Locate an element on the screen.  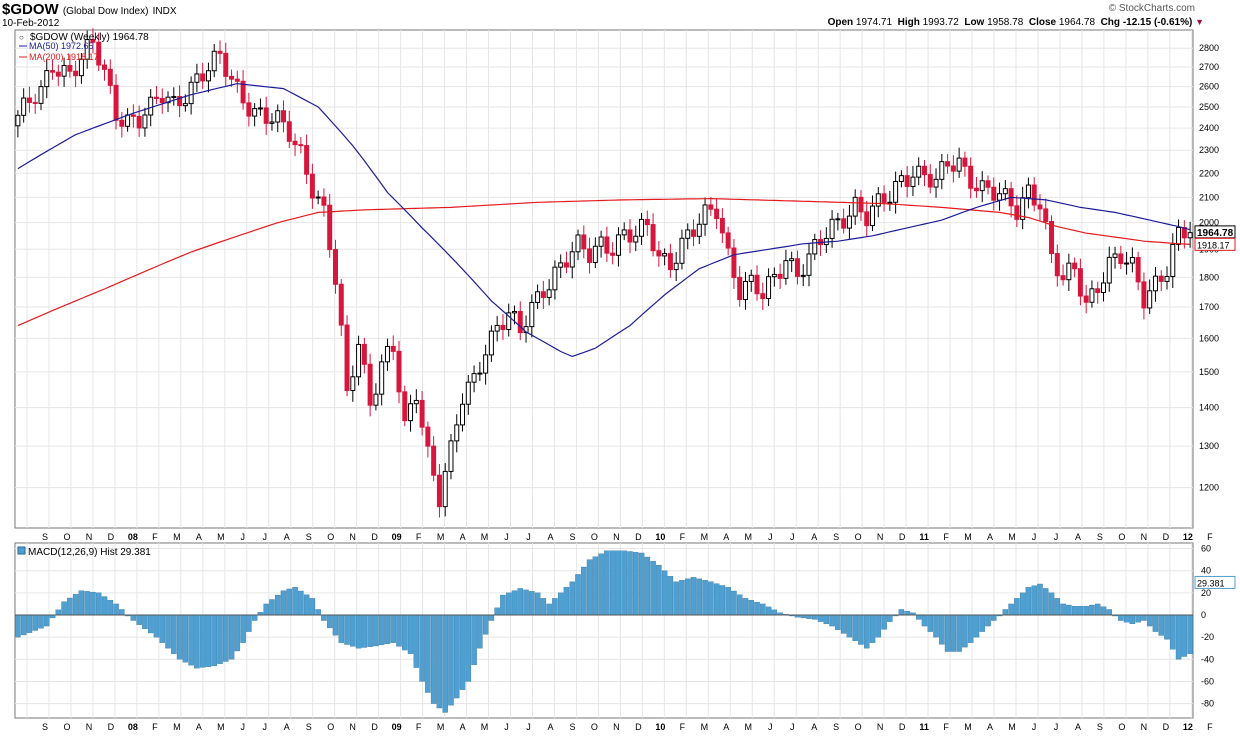
price-x-tick-label: 10 is located at coordinates (660, 537).